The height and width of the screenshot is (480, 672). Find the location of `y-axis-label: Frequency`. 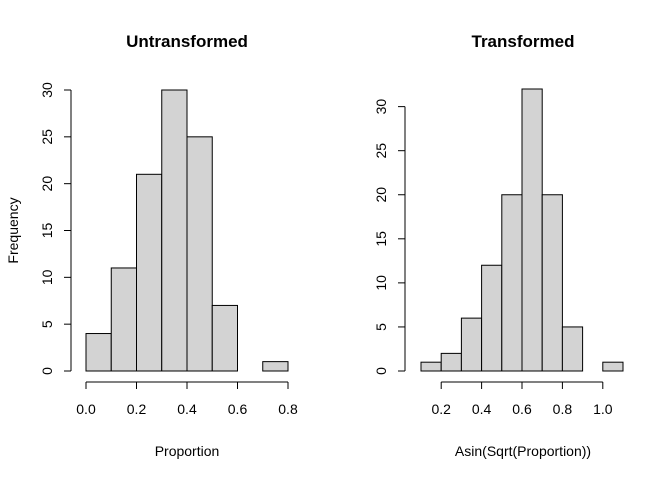

y-axis-label: Frequency is located at coordinates (13, 230).